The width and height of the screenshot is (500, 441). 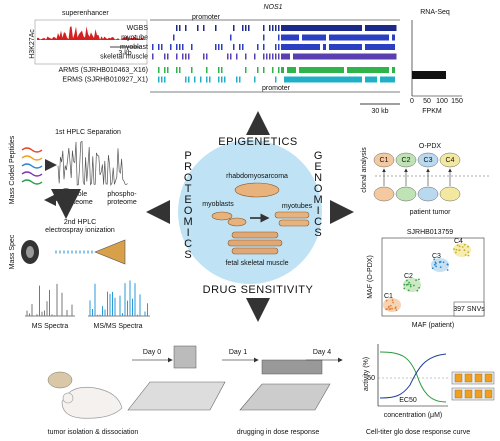 I want to click on rnaseq-tick: 0, so click(x=412, y=101).